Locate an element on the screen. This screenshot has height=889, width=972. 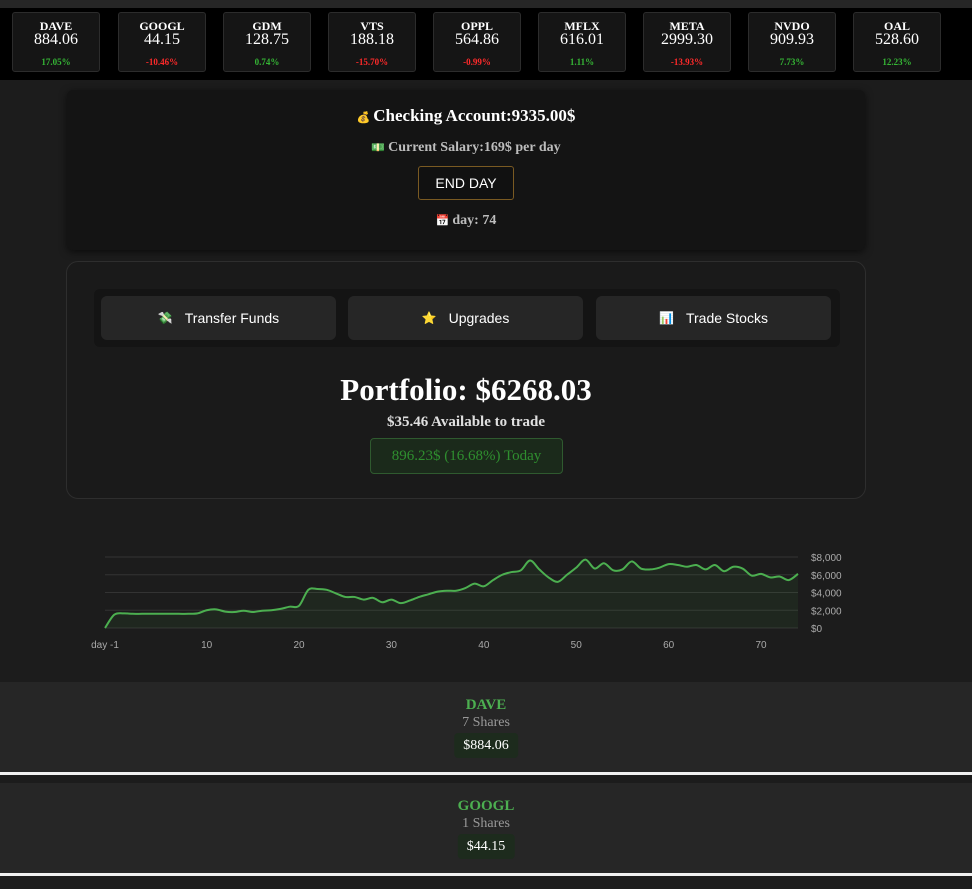
available-to-trade: $35.46 Available to trade is located at coordinates (466, 422).